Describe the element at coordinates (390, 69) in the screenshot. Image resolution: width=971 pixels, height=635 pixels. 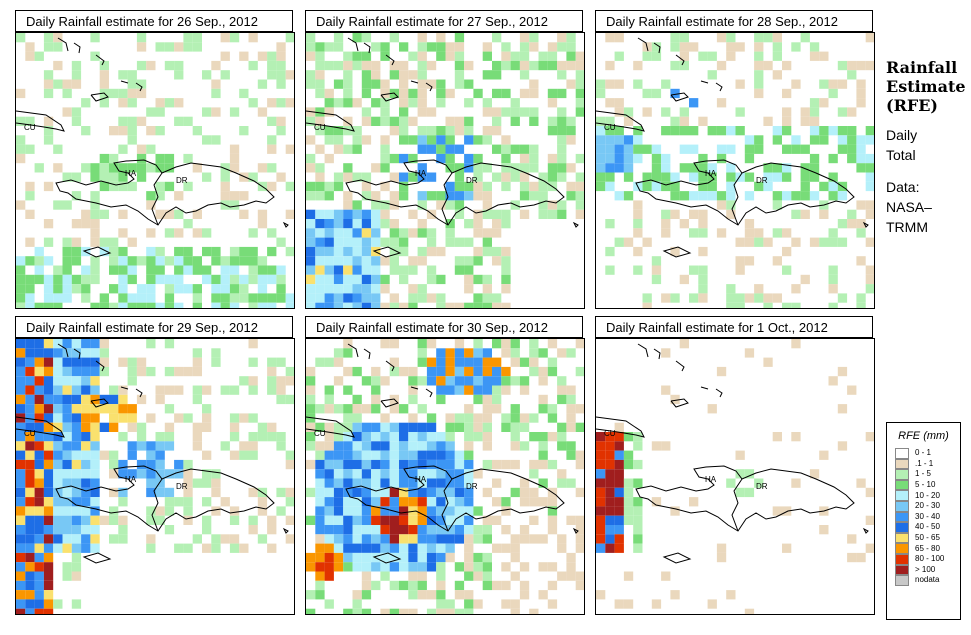
I see `bahamas-coastline` at that location.